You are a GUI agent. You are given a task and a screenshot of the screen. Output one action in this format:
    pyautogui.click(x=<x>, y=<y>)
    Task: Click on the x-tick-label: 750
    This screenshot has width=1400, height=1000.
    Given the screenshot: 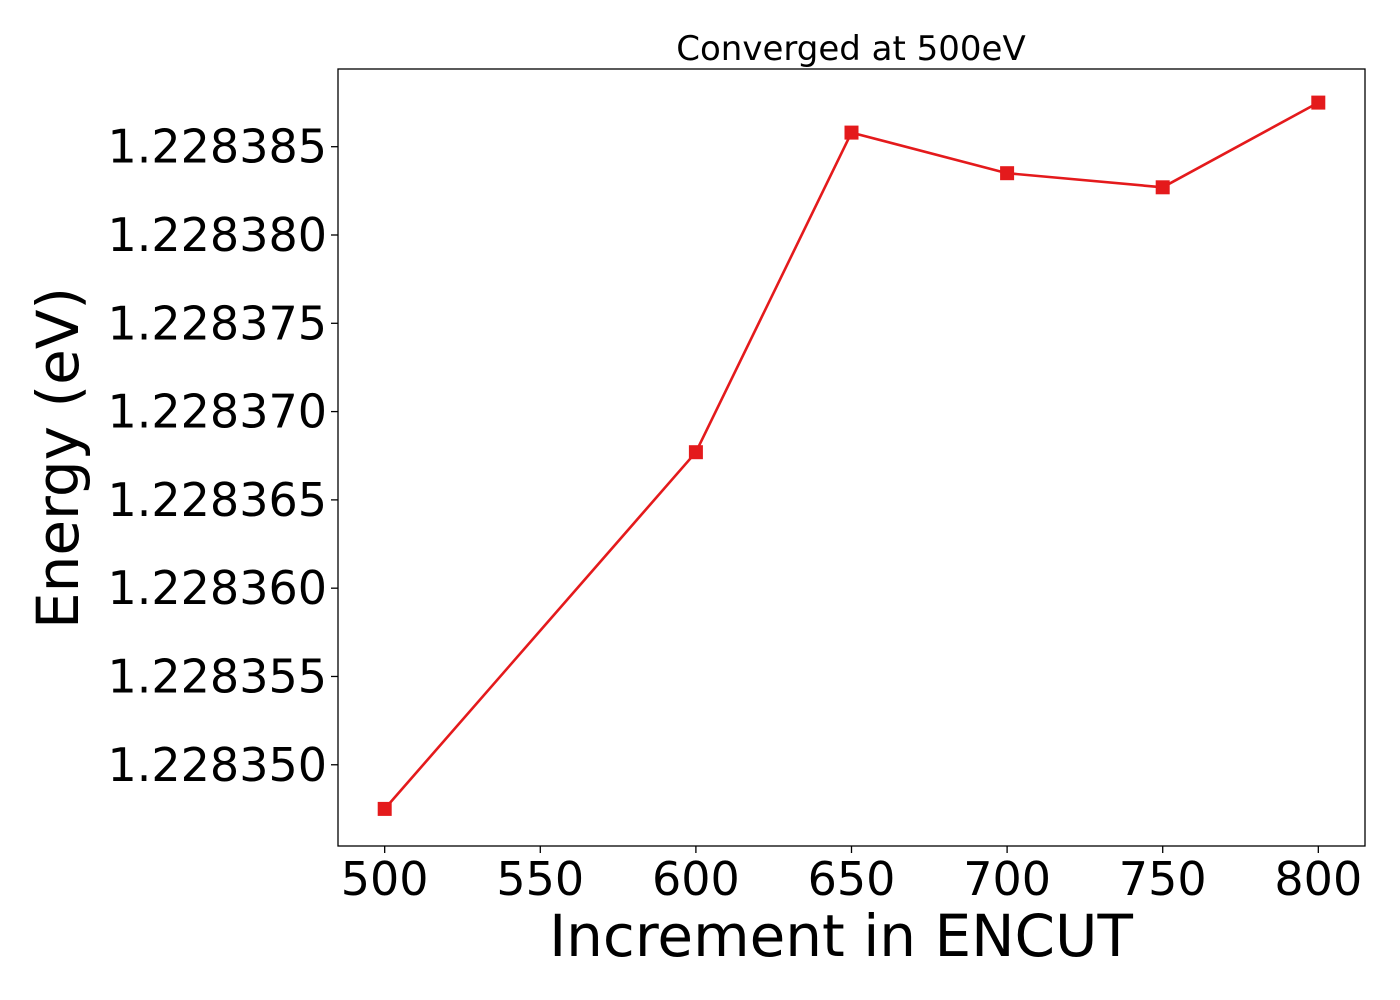 What is the action you would take?
    pyautogui.click(x=1163, y=879)
    